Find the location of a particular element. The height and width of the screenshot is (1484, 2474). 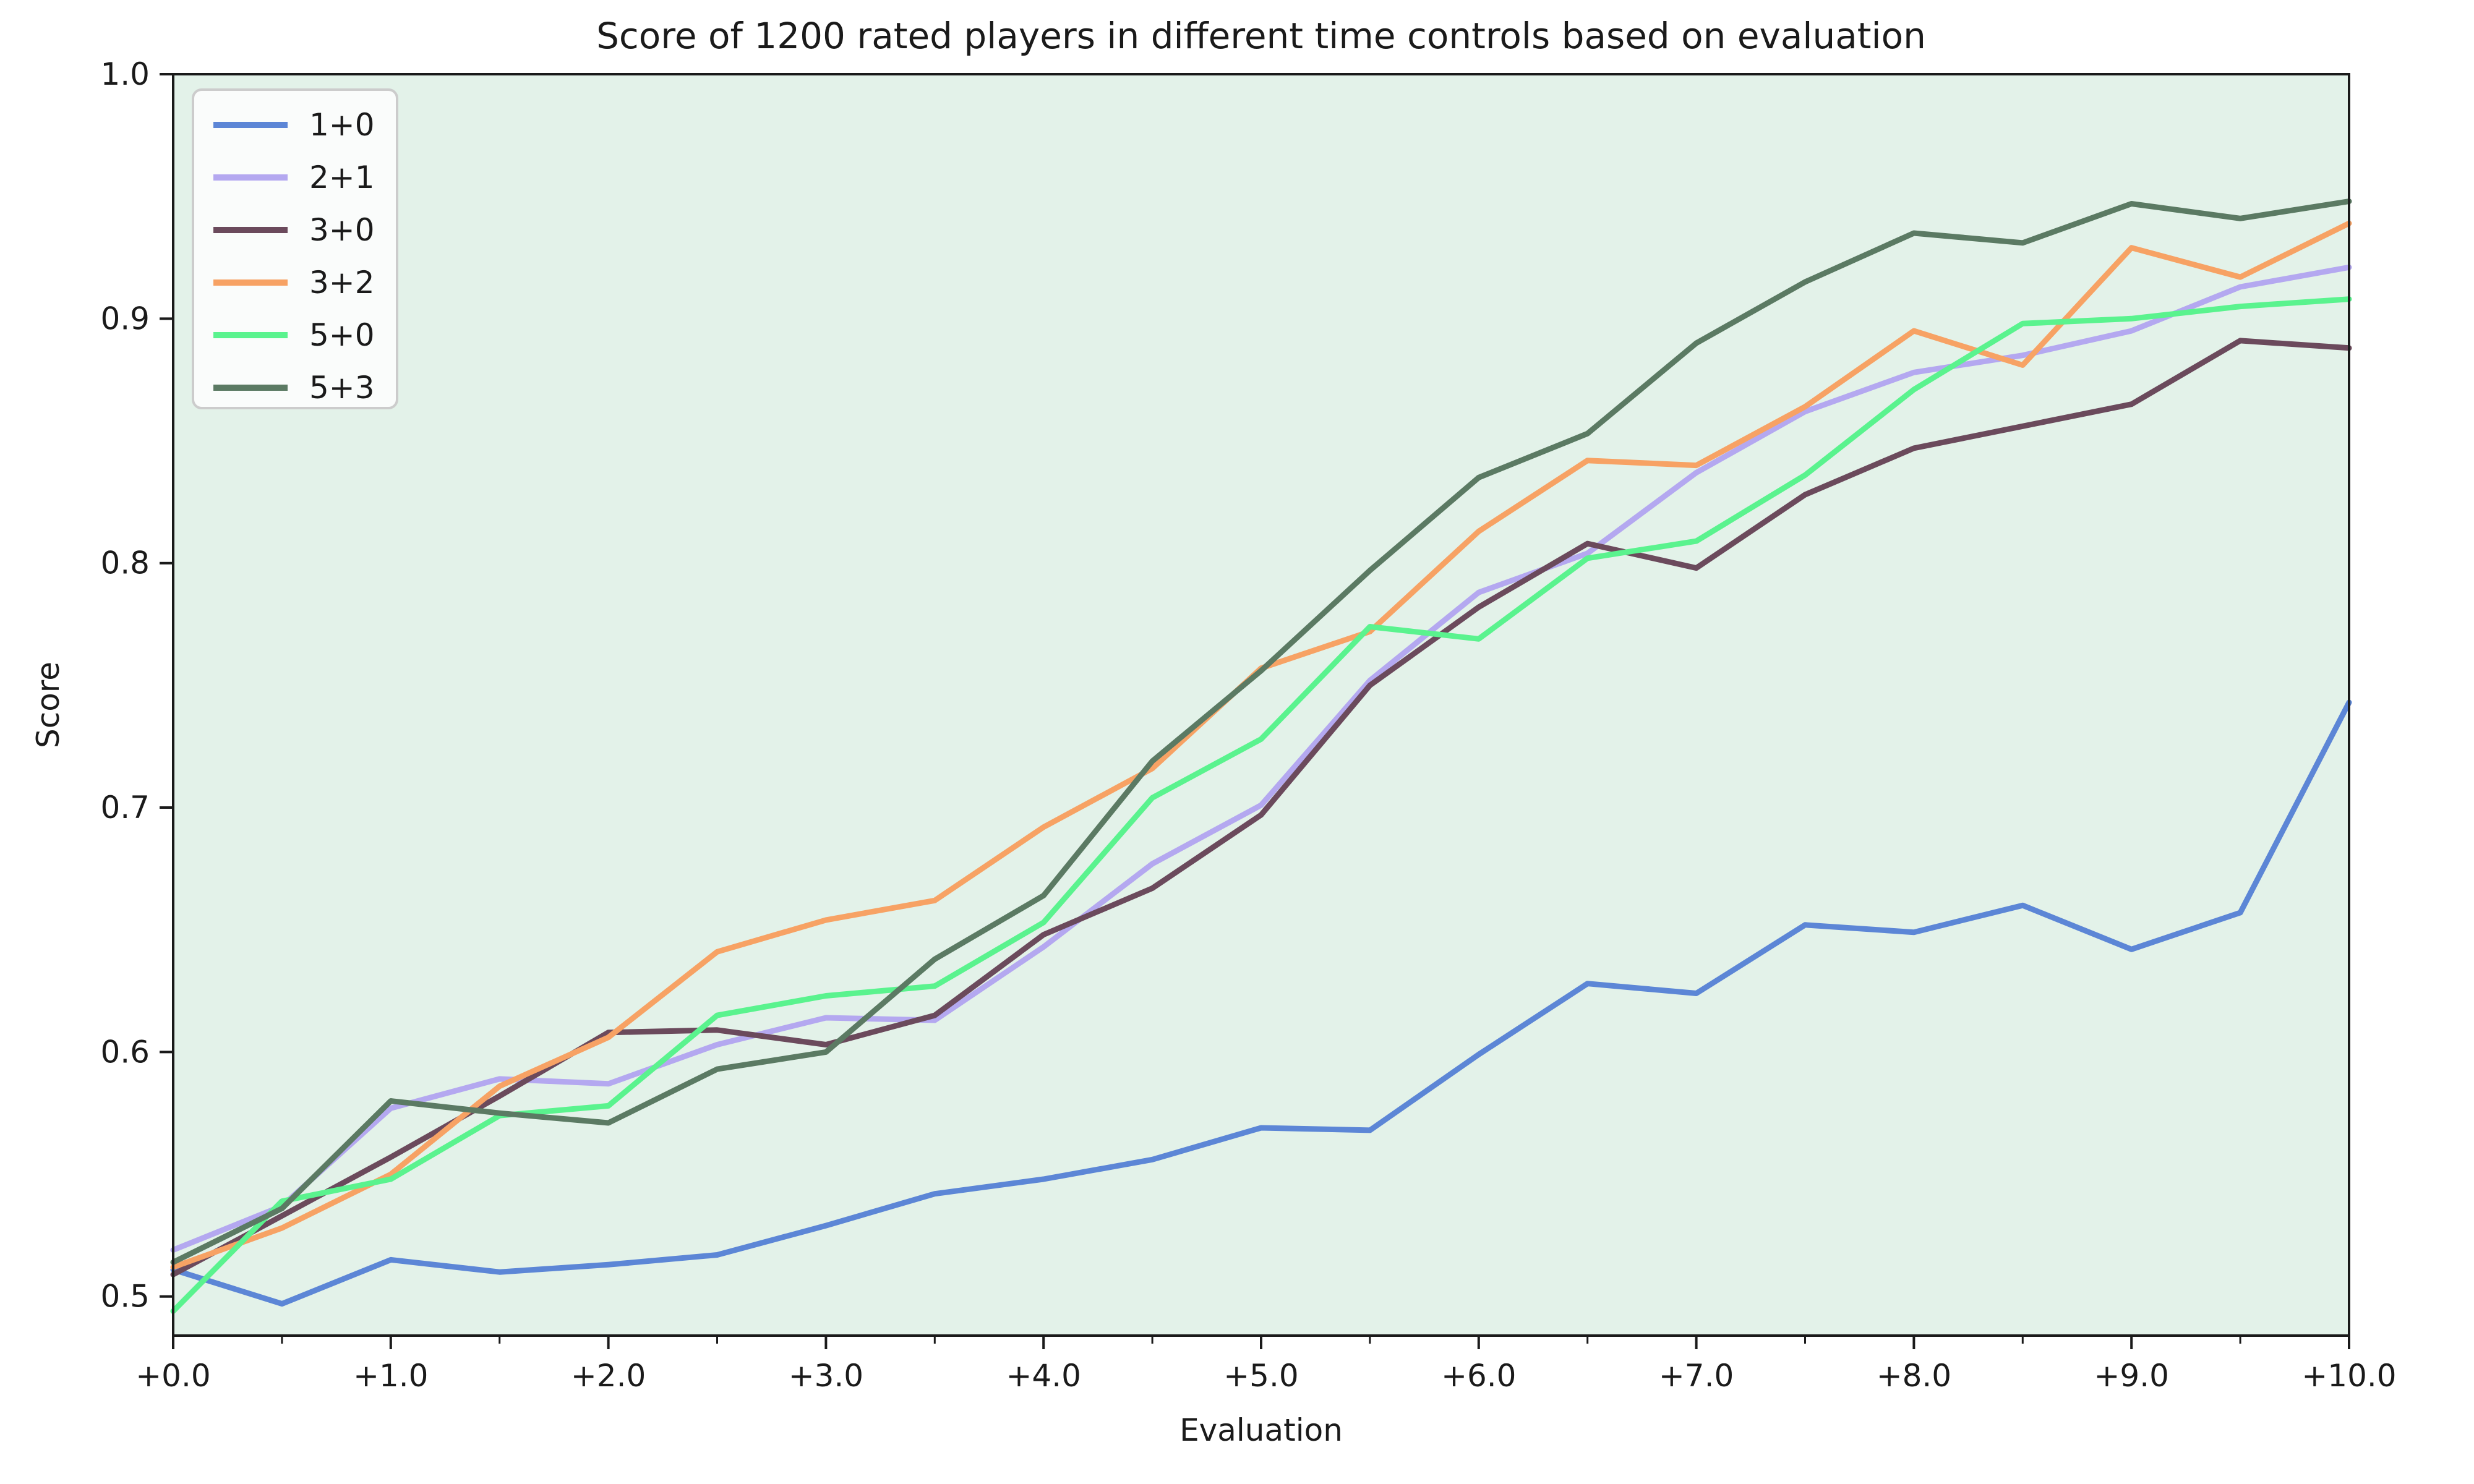

legend-box is located at coordinates (295, 248).